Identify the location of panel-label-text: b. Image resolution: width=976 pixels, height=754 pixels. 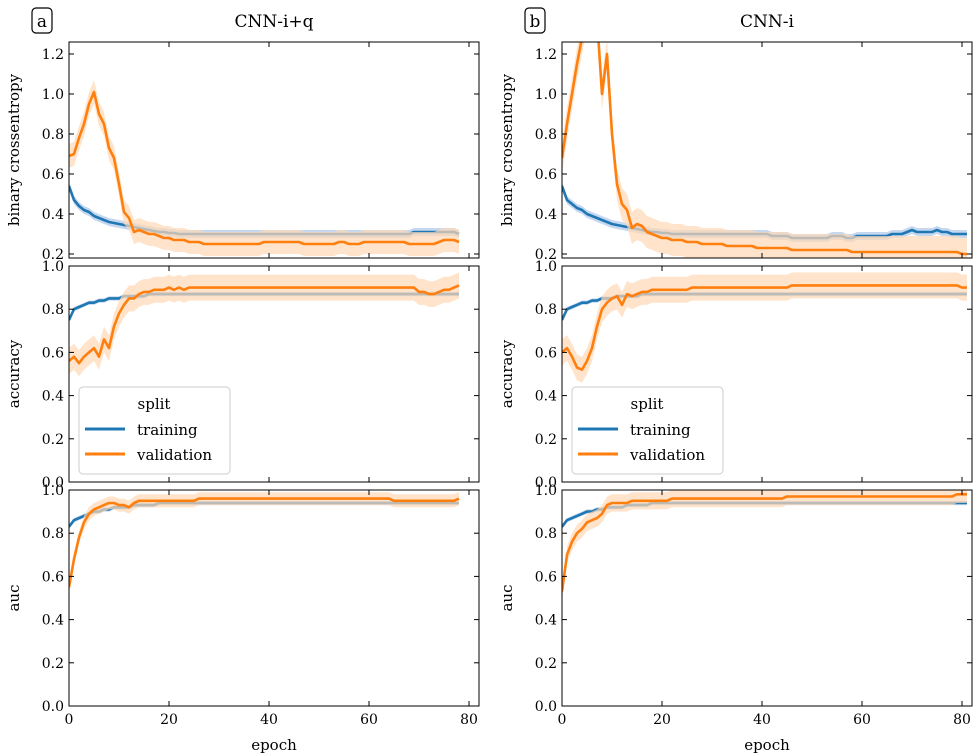
(535, 22).